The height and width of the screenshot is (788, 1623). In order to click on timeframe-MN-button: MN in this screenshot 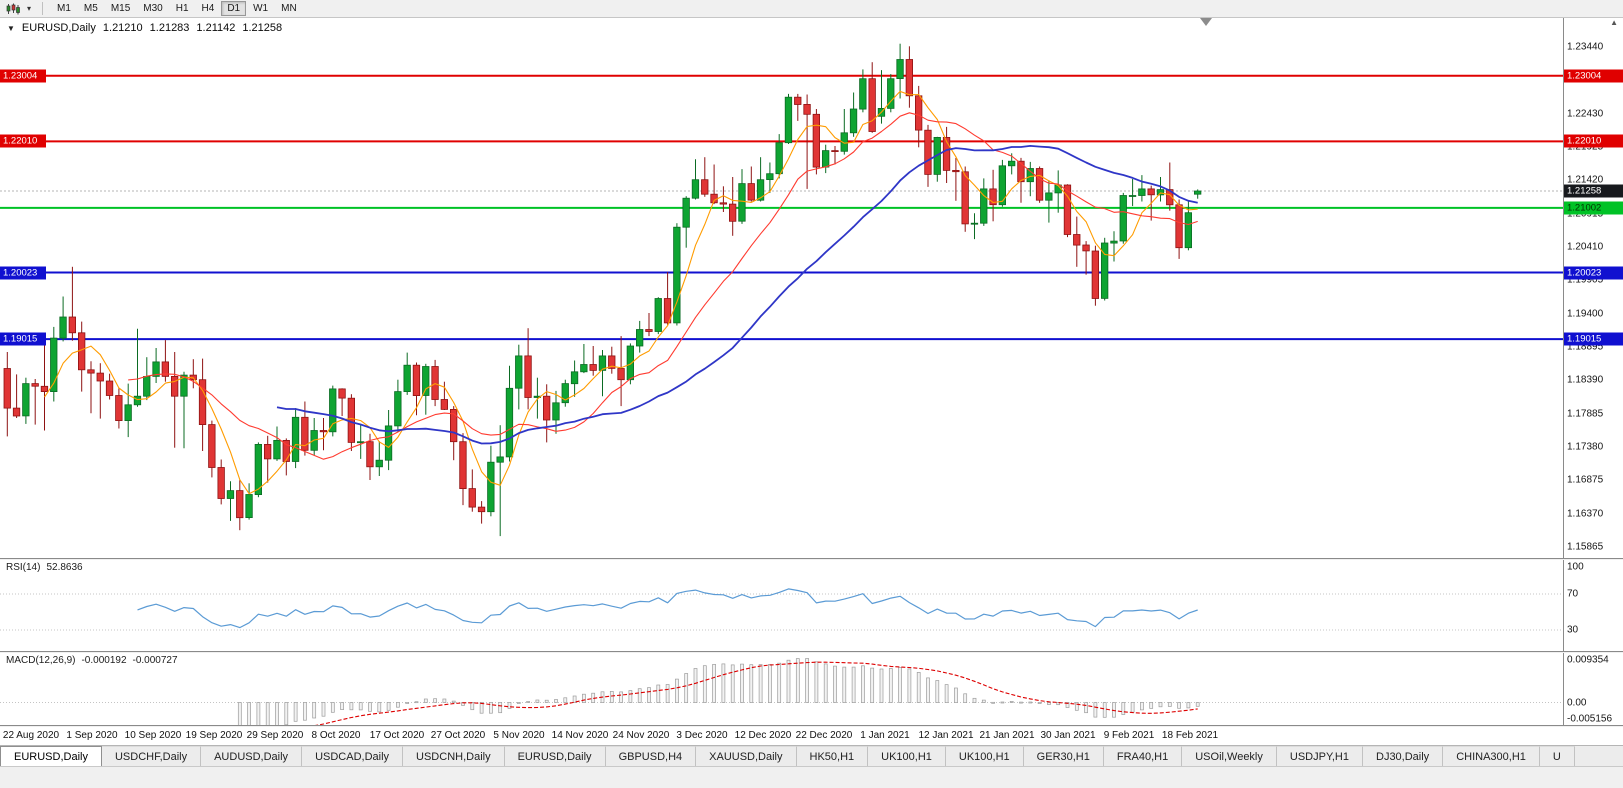, I will do `click(289, 8)`.